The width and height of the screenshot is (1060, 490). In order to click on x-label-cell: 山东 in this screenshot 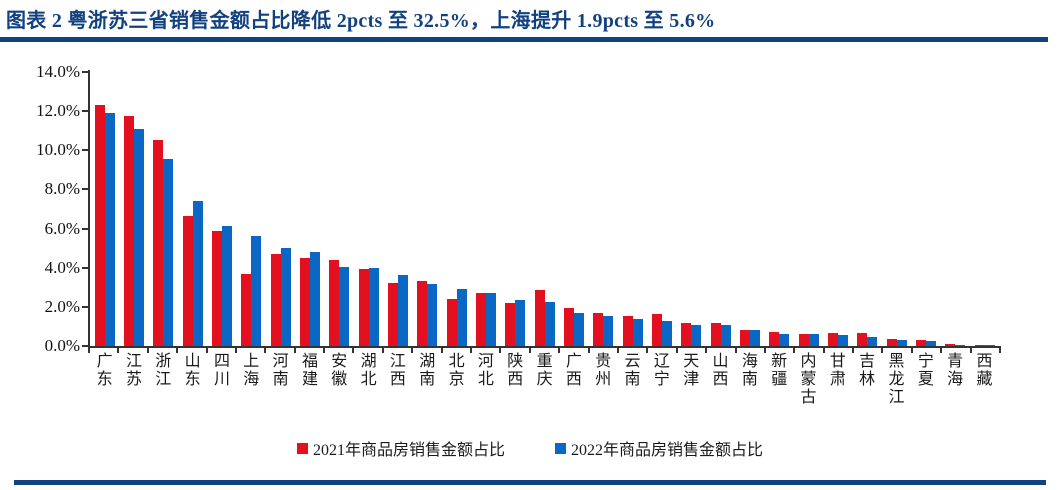, I will do `click(192, 380)`.